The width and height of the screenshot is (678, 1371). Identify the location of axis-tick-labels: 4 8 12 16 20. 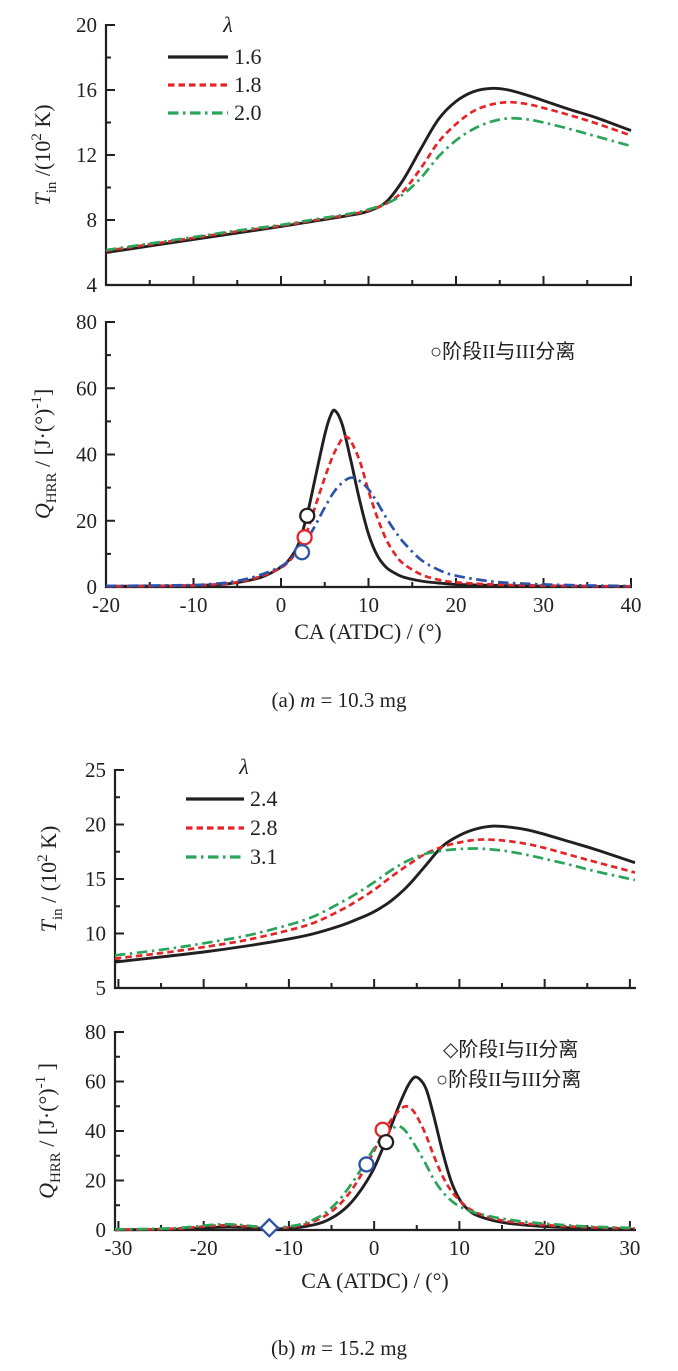
(87, 155).